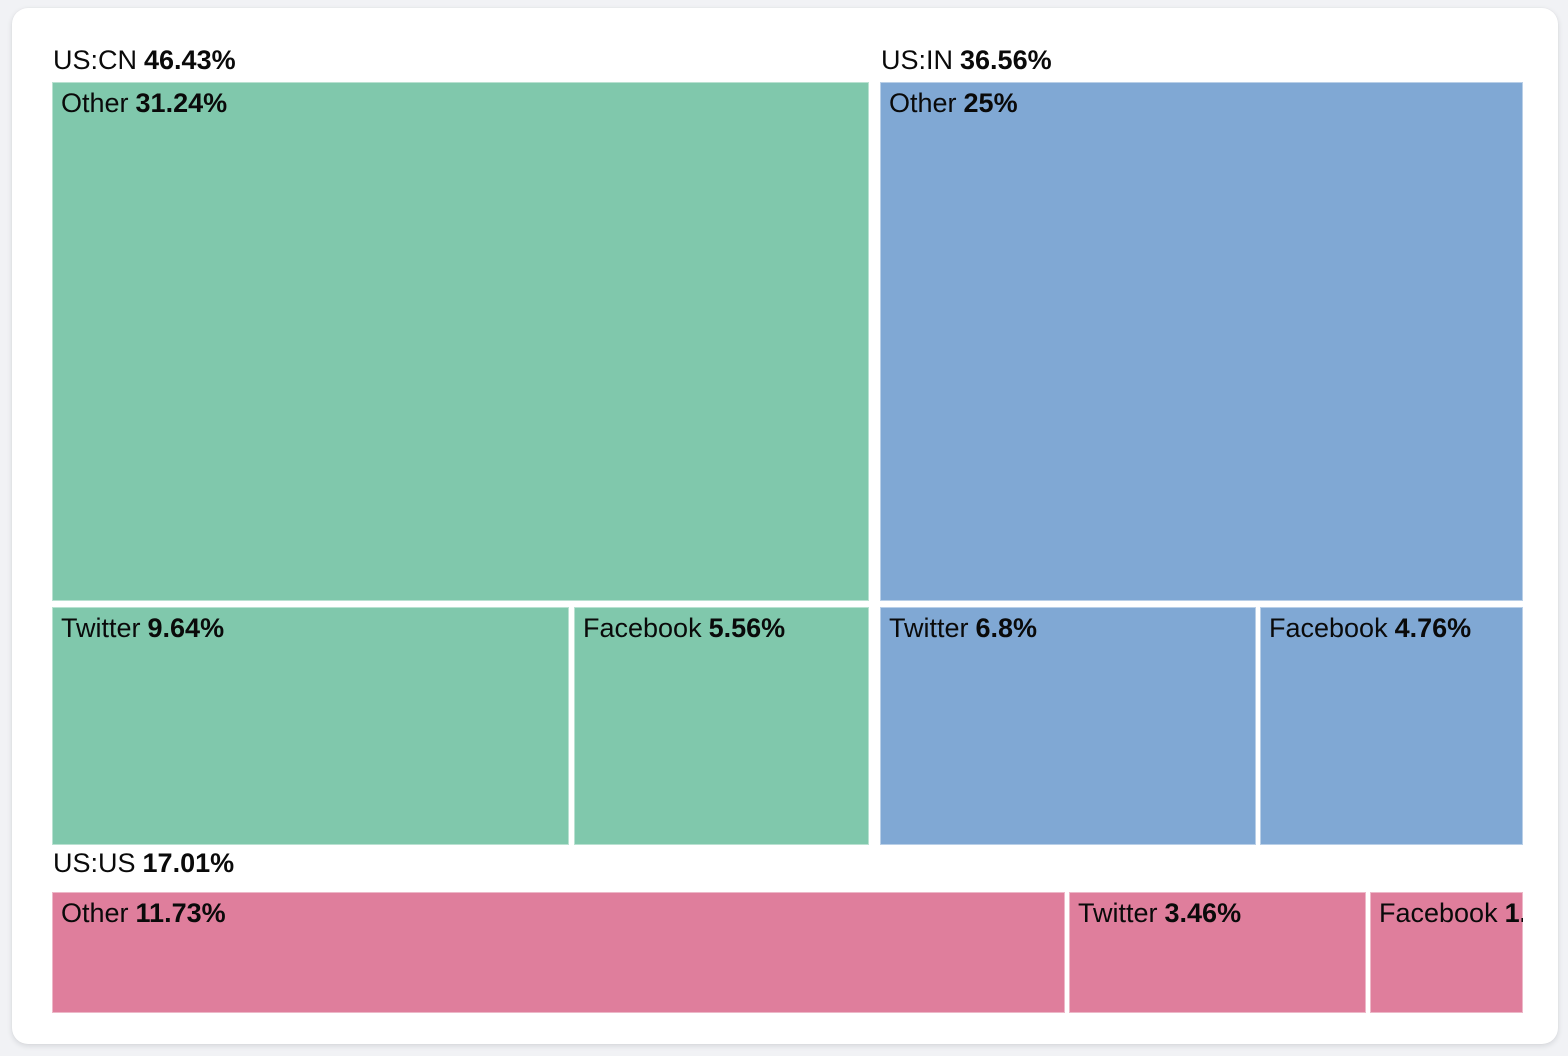 The image size is (1568, 1056). What do you see at coordinates (1068, 726) in the screenshot?
I see `treemap-cell-us-in-twitter: Twitter 6.8%` at bounding box center [1068, 726].